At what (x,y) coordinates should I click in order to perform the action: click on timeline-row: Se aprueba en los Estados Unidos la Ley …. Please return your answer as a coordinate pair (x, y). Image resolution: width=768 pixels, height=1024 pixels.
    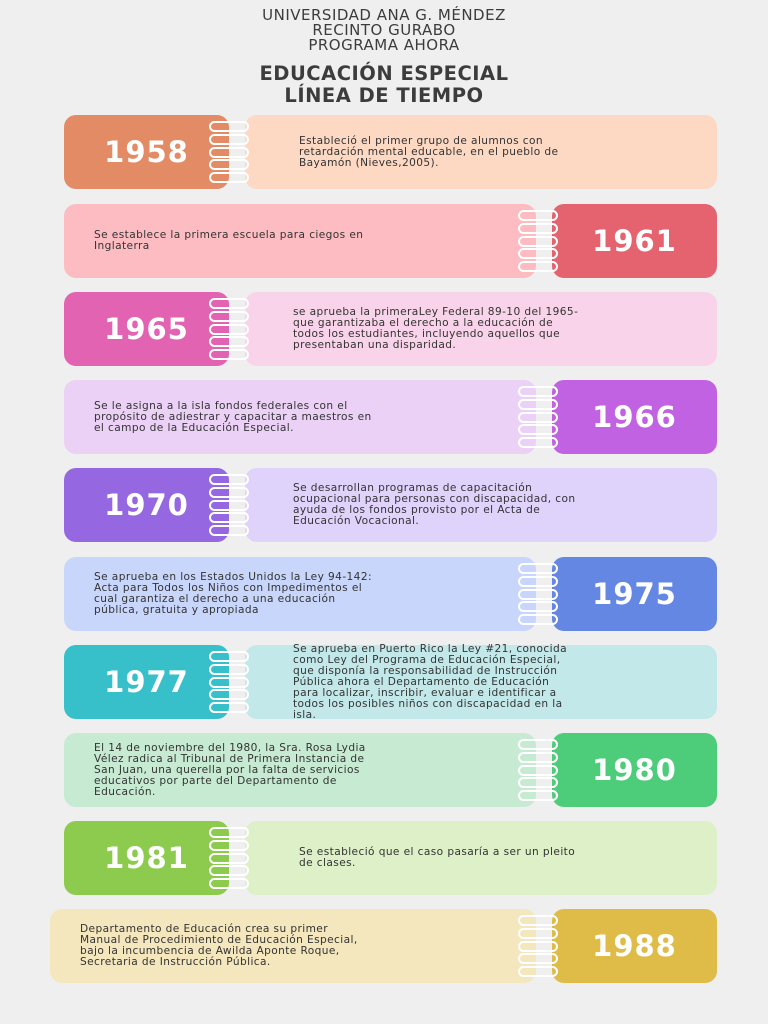
    Looking at the image, I should click on (384, 594).